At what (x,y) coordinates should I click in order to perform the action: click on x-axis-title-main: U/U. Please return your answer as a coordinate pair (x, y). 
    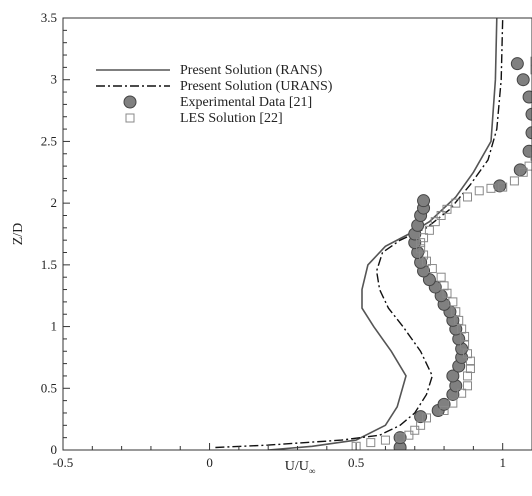
    Looking at the image, I should click on (297, 466).